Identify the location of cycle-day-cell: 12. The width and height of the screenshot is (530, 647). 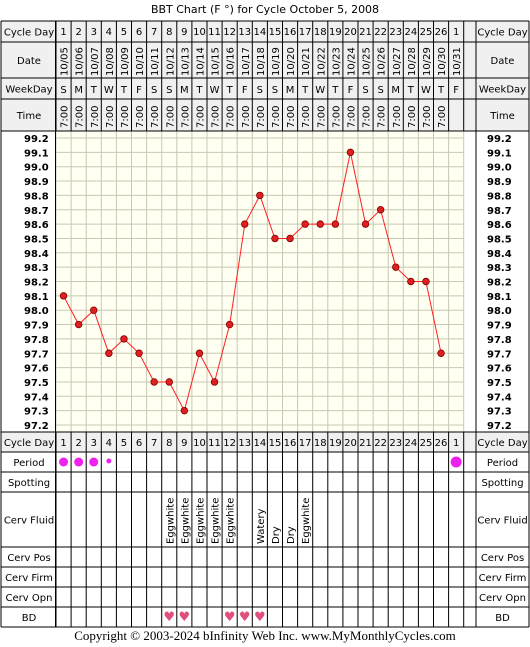
(229, 32).